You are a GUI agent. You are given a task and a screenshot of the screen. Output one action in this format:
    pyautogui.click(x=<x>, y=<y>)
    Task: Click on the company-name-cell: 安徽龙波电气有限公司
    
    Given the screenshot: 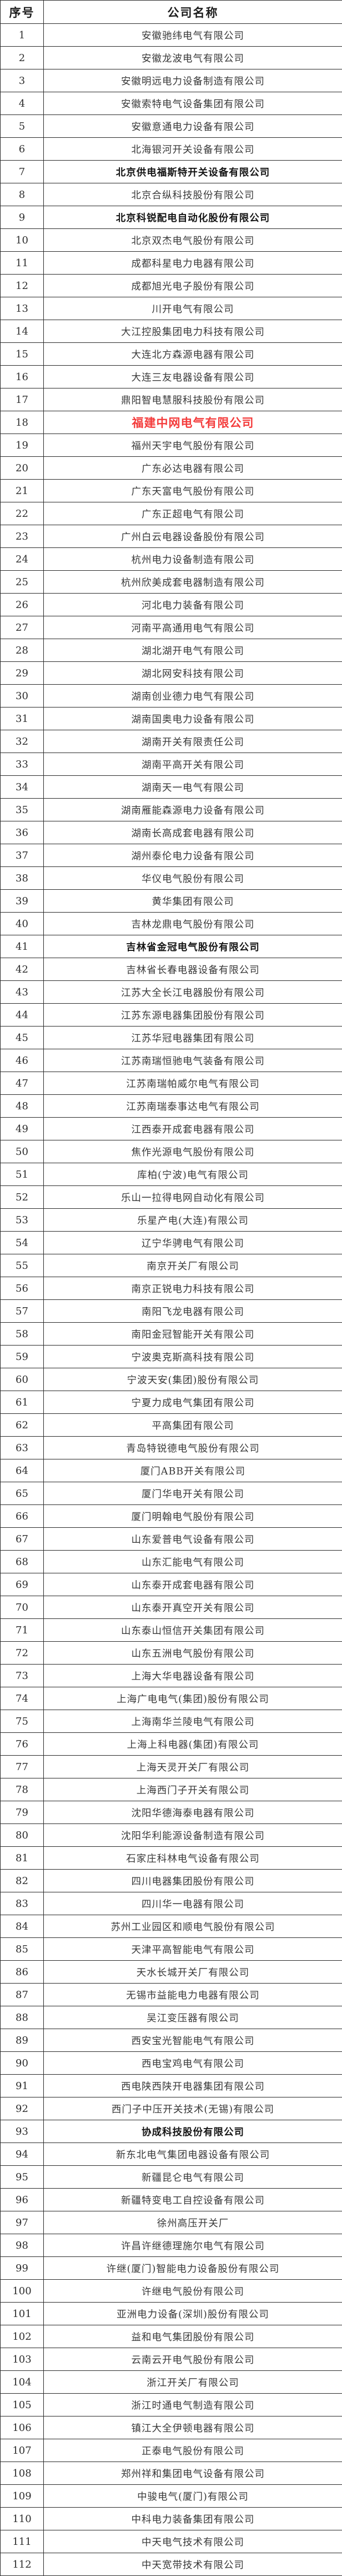 What is the action you would take?
    pyautogui.click(x=193, y=58)
    